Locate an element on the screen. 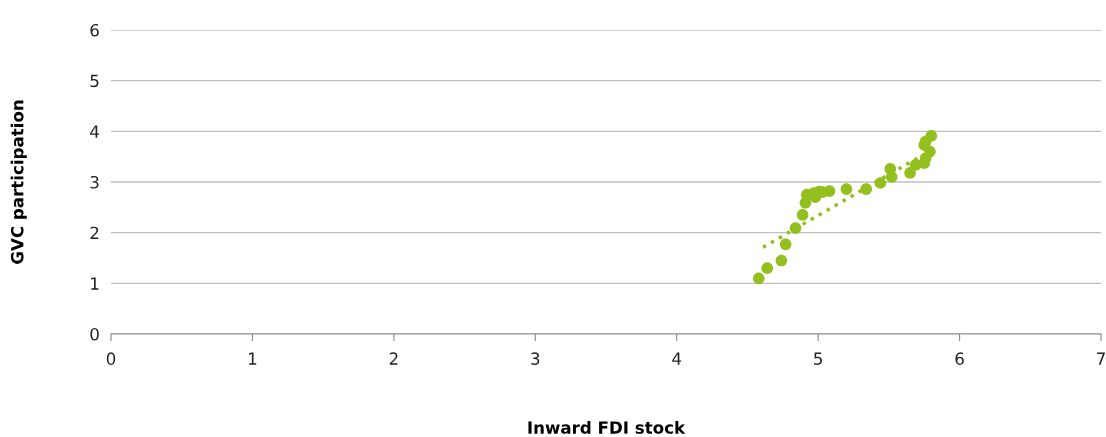 The width and height of the screenshot is (1106, 437). y-tick-label: 3 is located at coordinates (94, 182).